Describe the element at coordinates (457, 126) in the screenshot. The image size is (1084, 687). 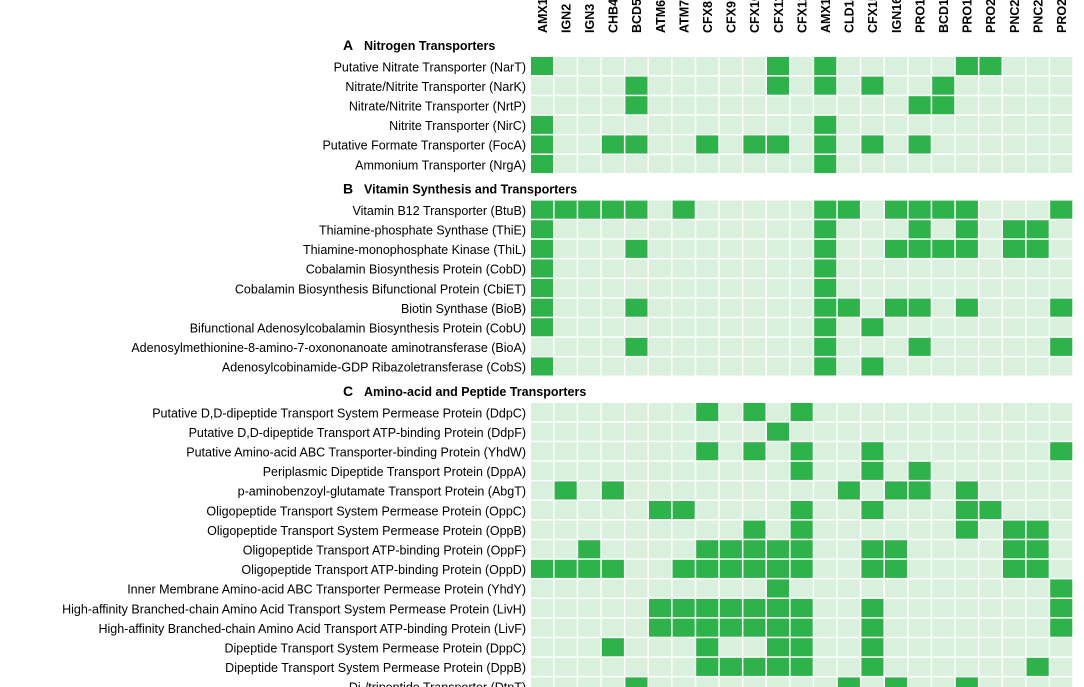
I see `row-label: Nitrite Transporter (NirC)` at that location.